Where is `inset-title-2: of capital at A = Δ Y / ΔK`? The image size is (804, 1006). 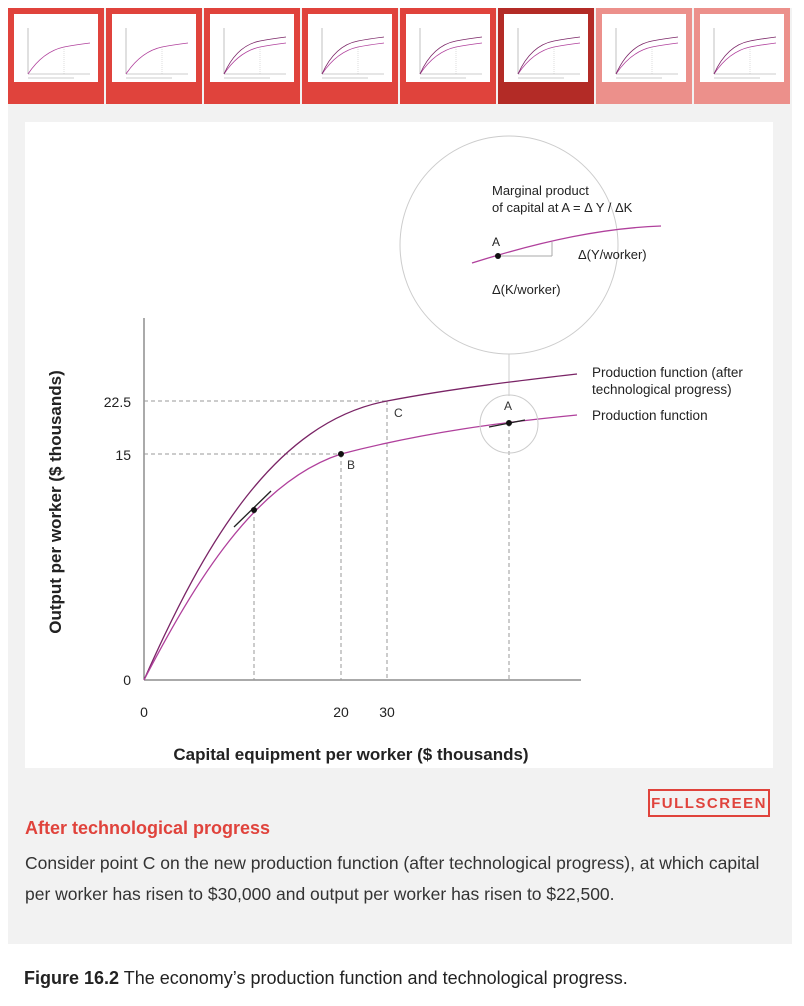 inset-title-2: of capital at A = Δ Y / ΔK is located at coordinates (562, 207).